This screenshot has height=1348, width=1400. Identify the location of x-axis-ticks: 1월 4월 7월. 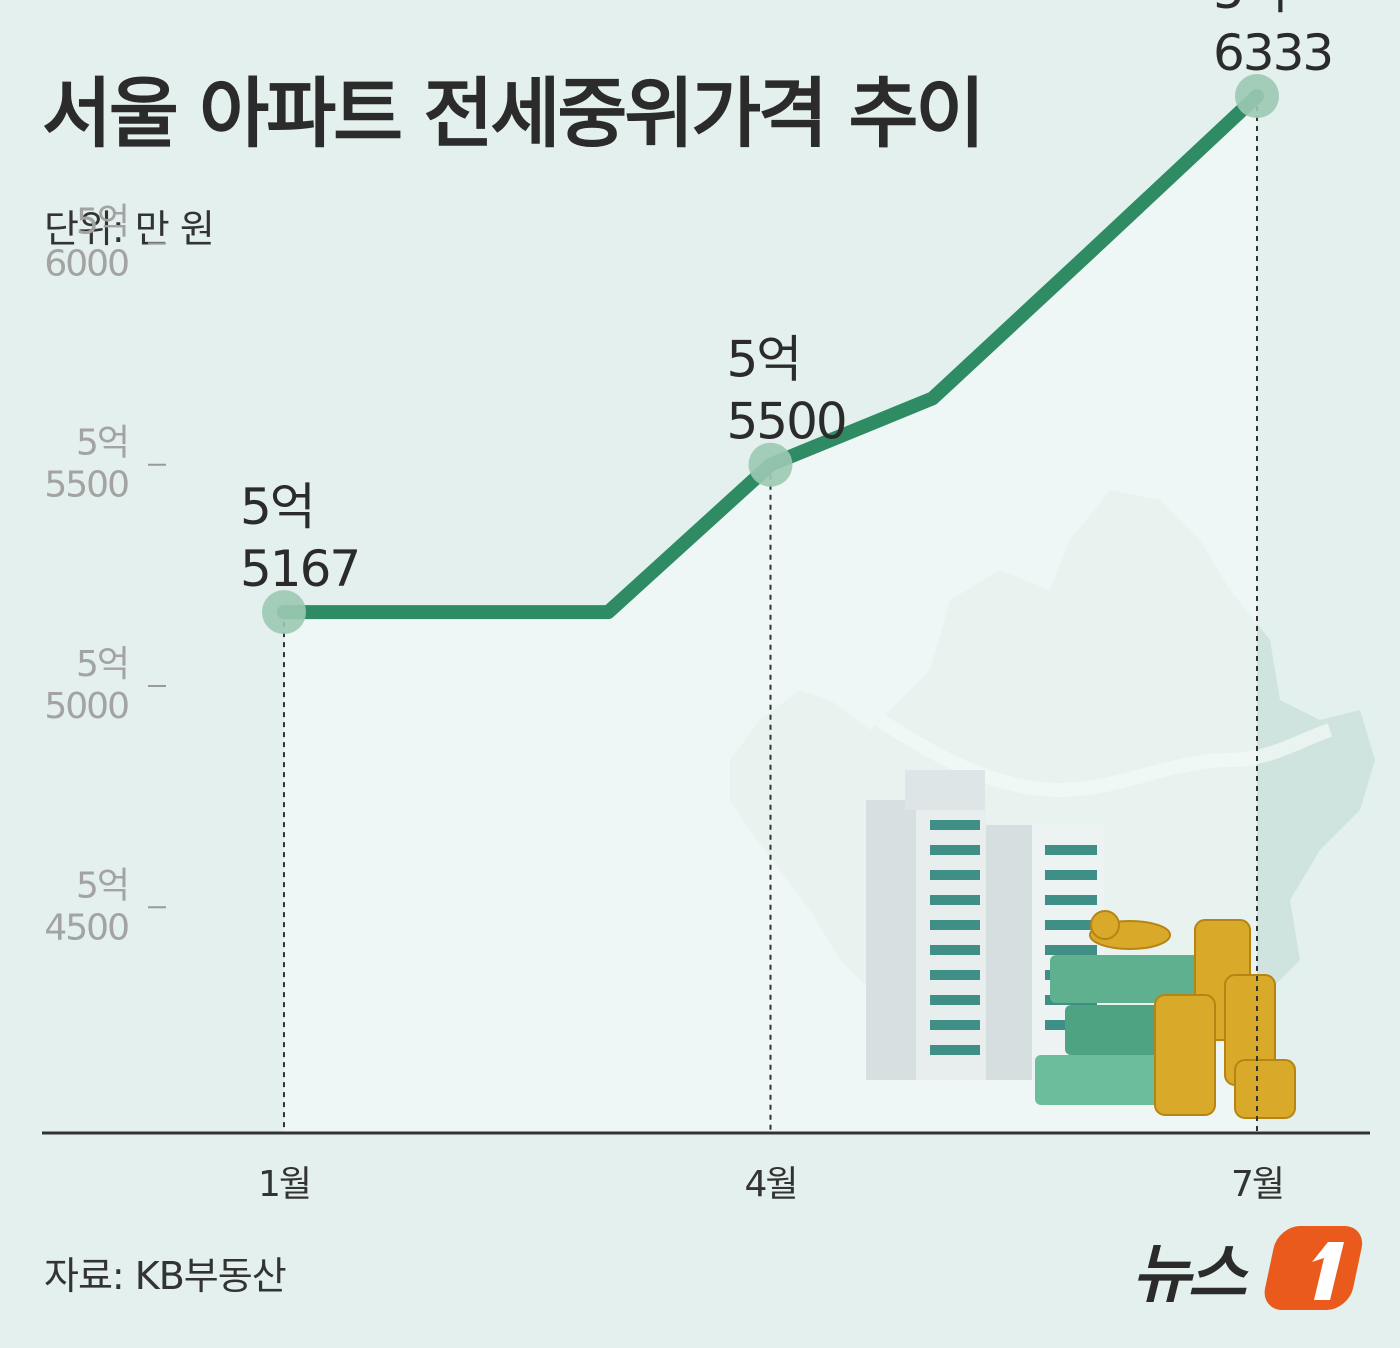
(771, 1184).